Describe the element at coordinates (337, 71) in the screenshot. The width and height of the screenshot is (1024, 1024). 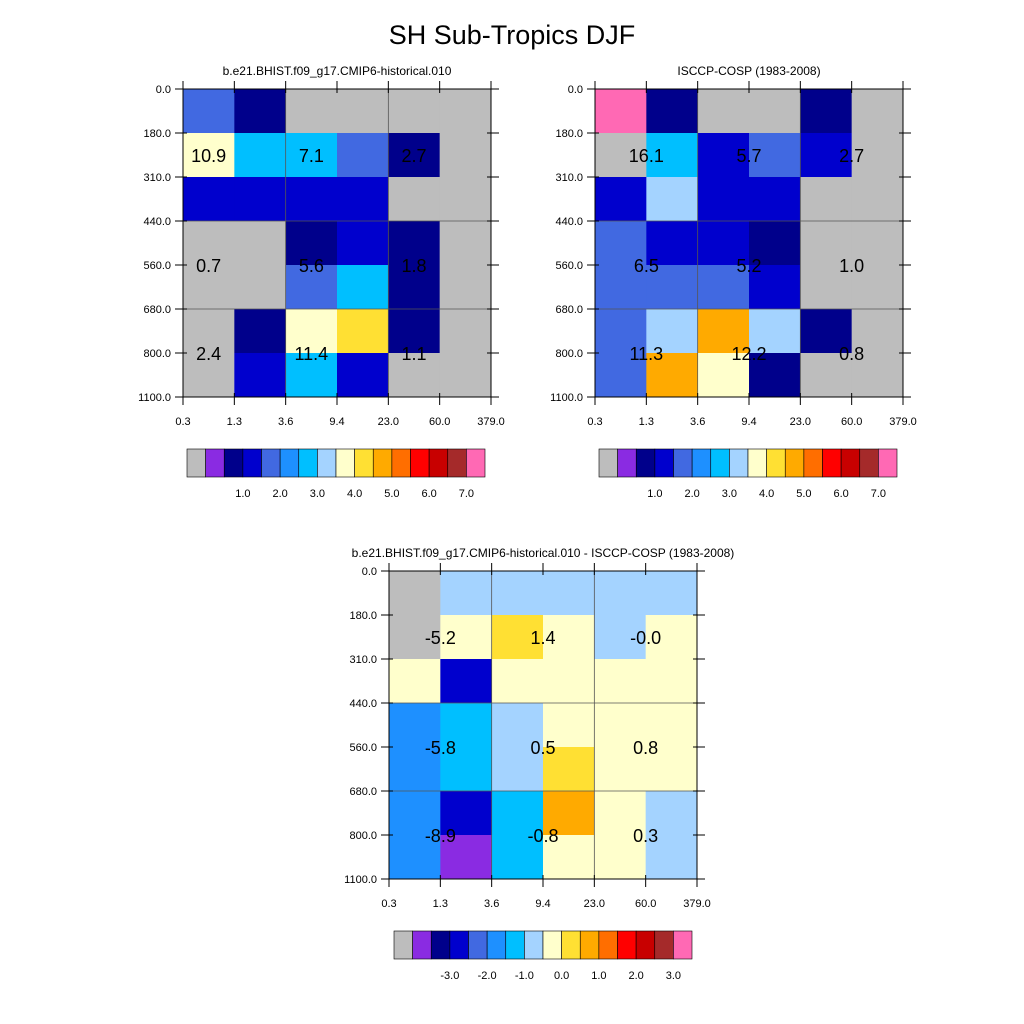
I see `panel-subtitle: b.e21.BHIST.f09_g17.CMIP6-historical.010` at that location.